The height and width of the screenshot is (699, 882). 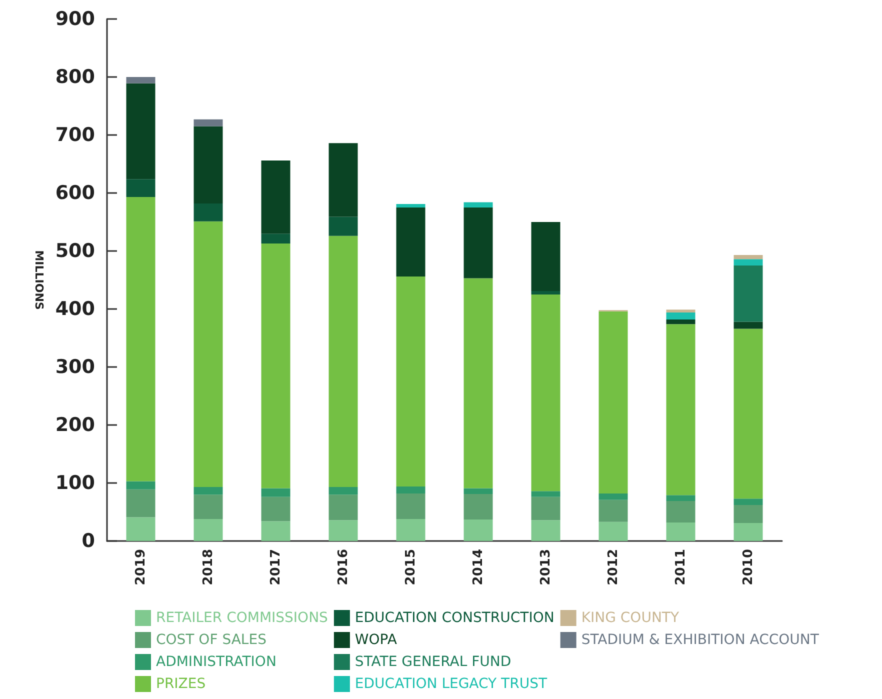 I want to click on x-tick-label: 2011, so click(x=680, y=567).